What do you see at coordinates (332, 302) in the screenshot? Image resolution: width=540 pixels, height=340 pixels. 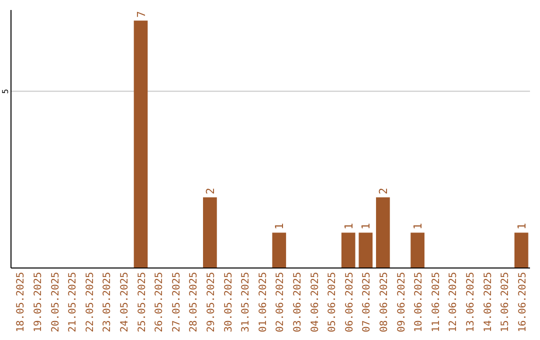 I see `x-tick-label: 05.06.2025` at bounding box center [332, 302].